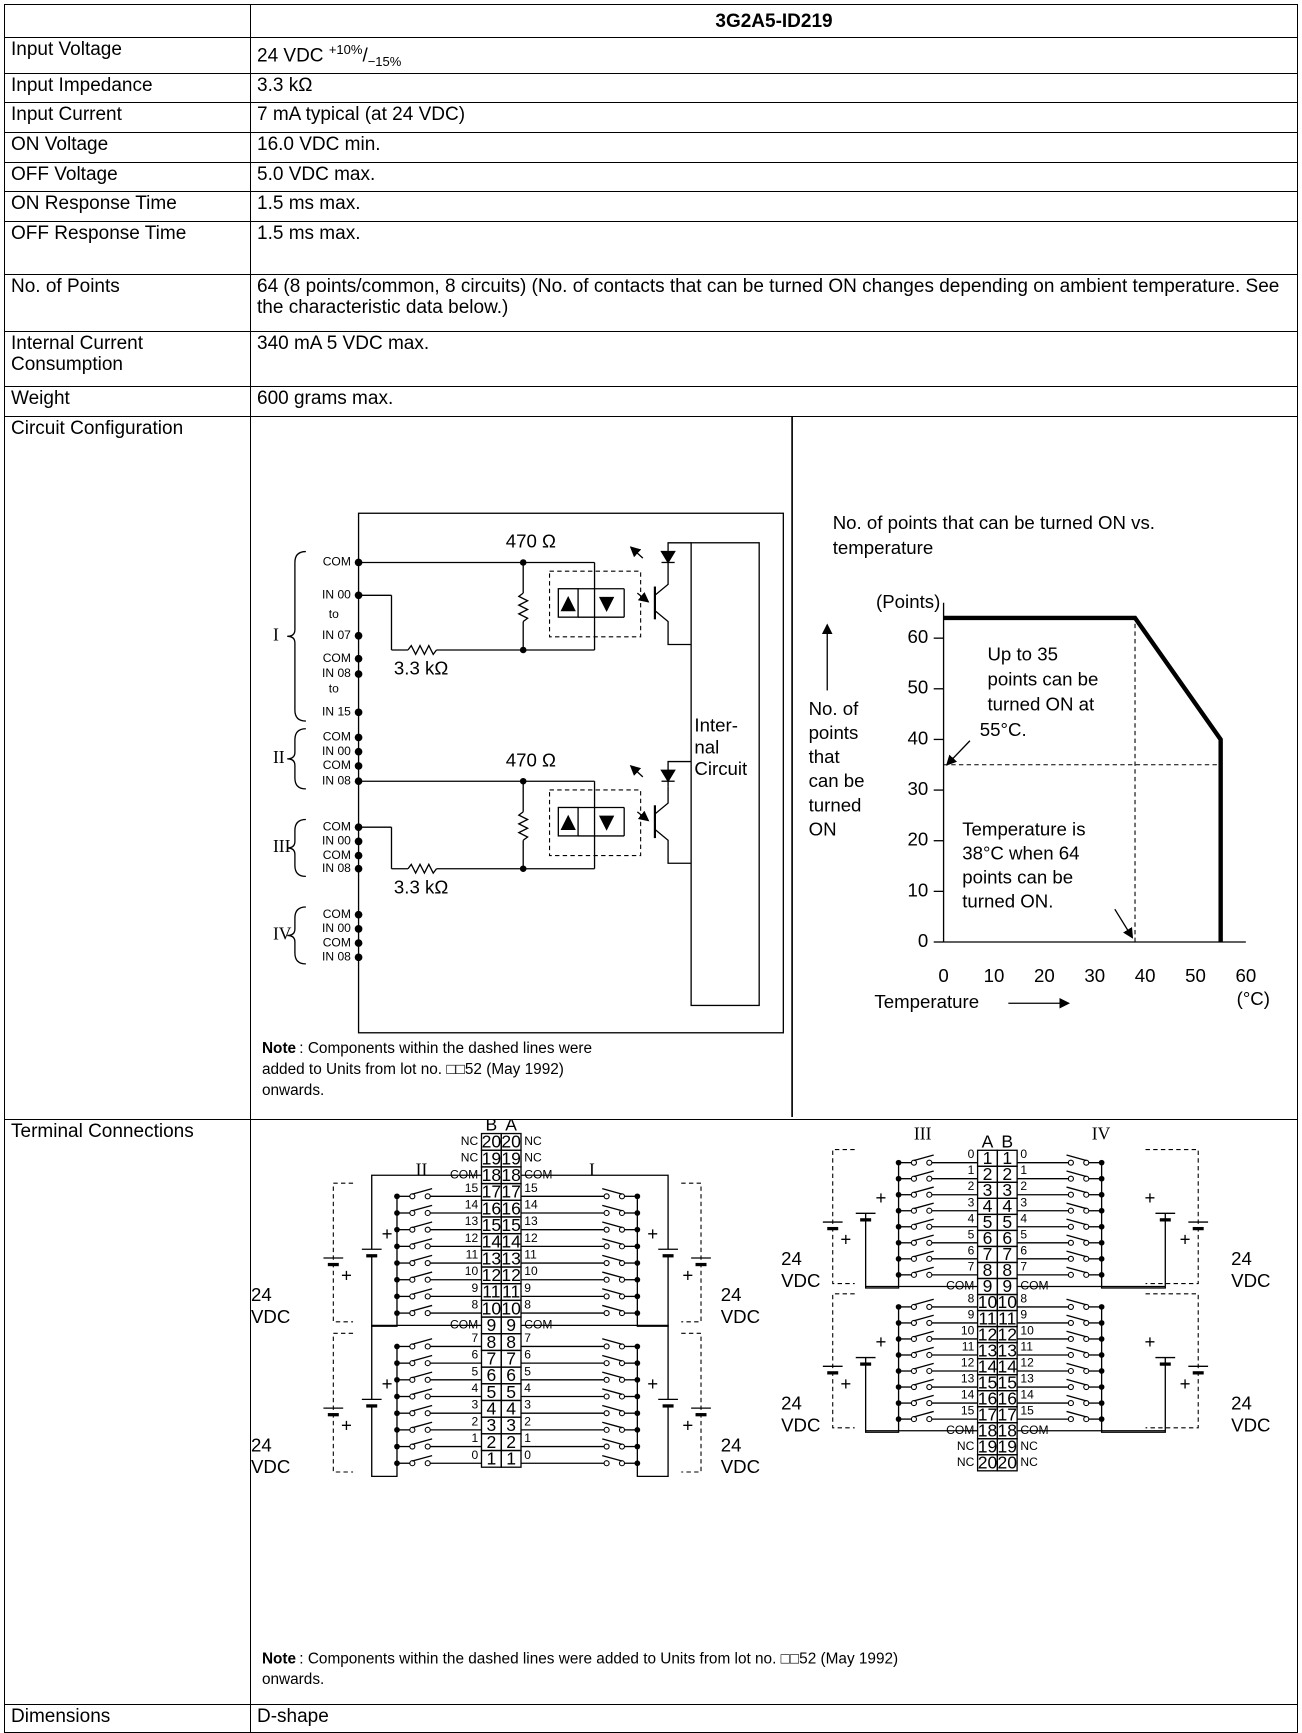 This screenshot has width=1302, height=1733. Describe the element at coordinates (525, 823) in the screenshot. I see `input-circuit: 470 Ω 3.3 kΩ` at that location.